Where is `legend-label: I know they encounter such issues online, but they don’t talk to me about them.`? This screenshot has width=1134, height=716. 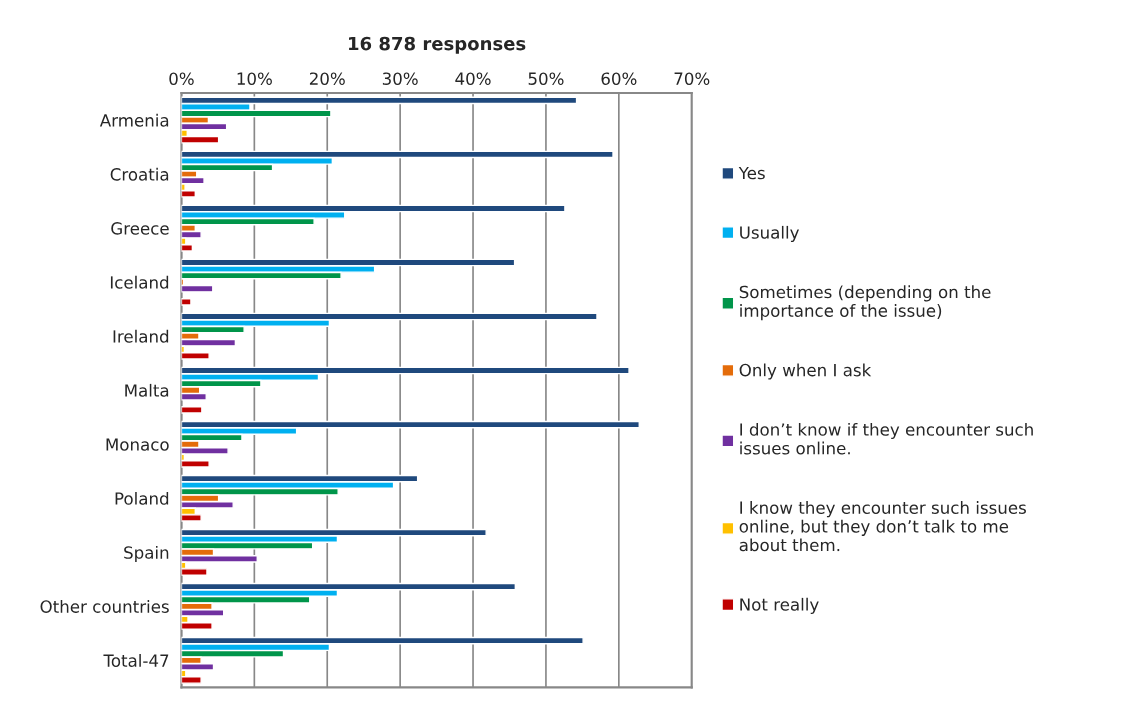
legend-label: I know they encounter such issues online, but they don’t talk to me about them. is located at coordinates (882, 526).